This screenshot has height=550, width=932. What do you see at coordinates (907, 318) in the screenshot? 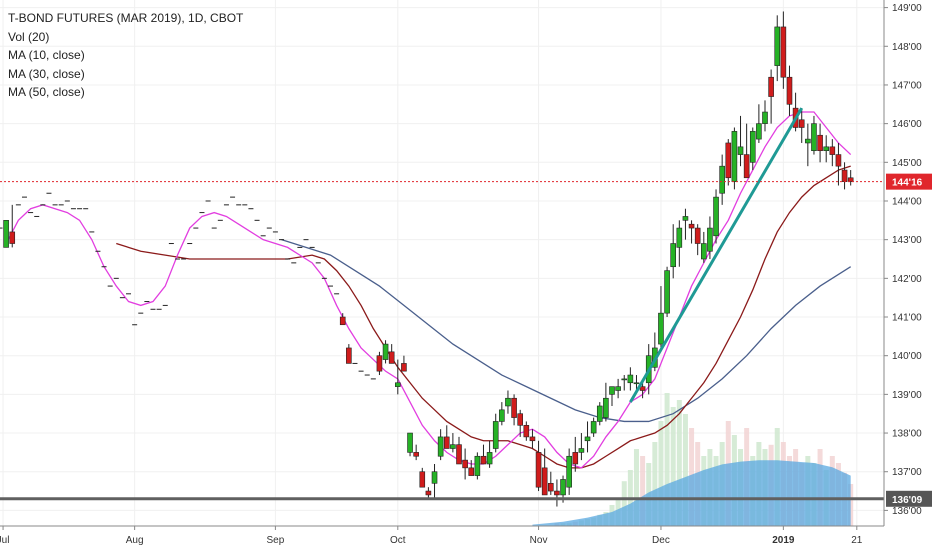
I see `y-tick-label: 141'00` at bounding box center [907, 318].